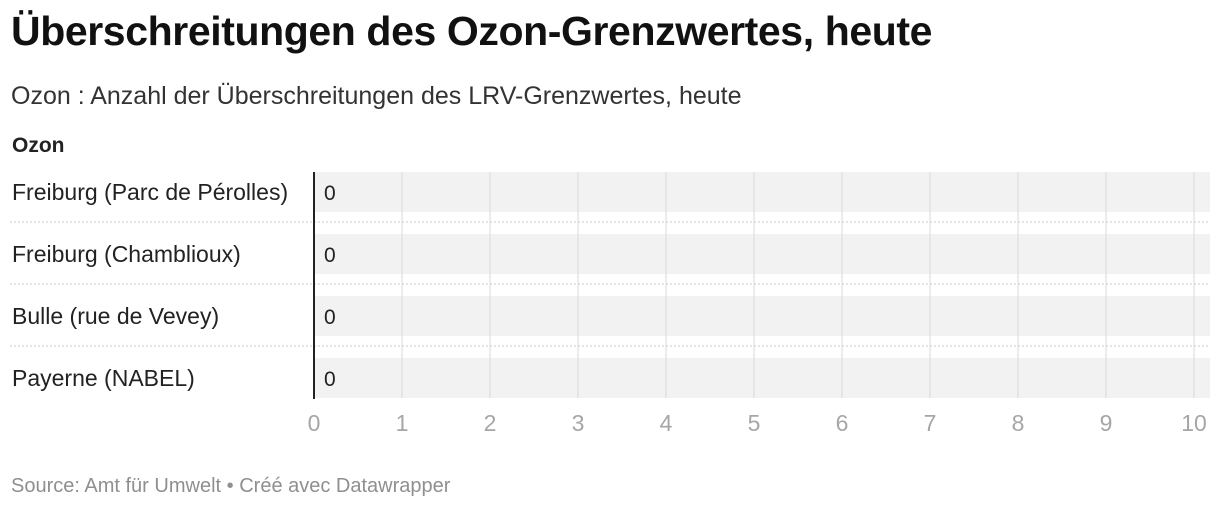  Describe the element at coordinates (578, 423) in the screenshot. I see `x-tick-label: 3` at that location.